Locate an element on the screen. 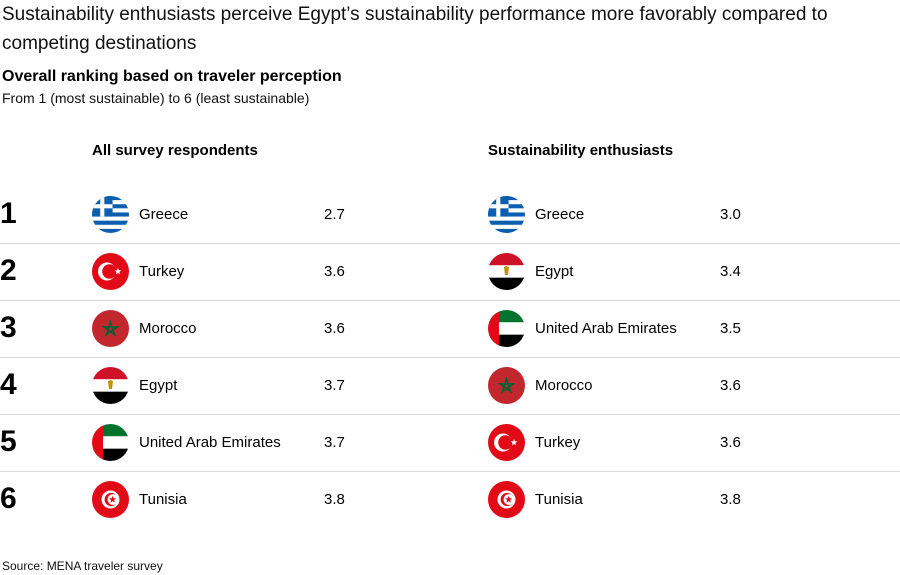 The image size is (900, 575). score-value: 3.5 is located at coordinates (730, 328).